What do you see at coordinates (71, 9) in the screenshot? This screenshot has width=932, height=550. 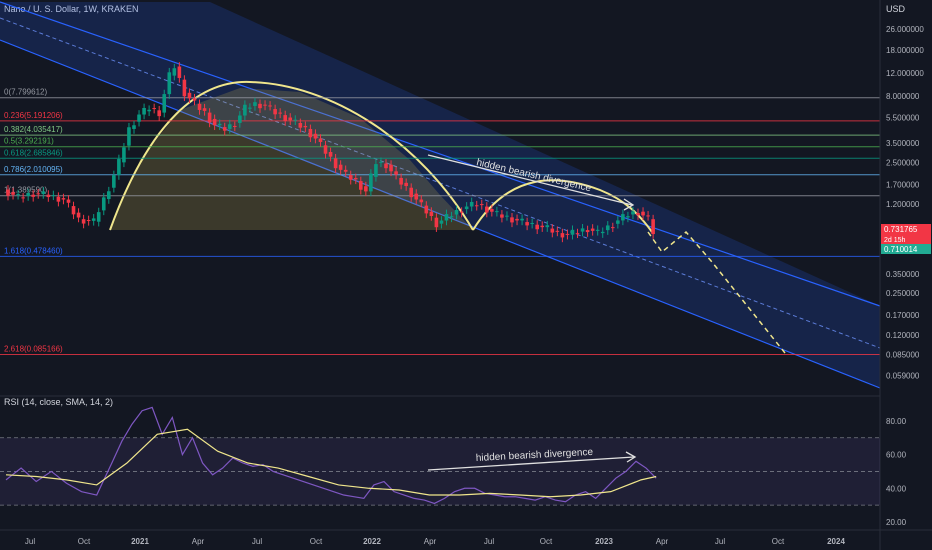 I see `chart-title: Nano / U. S. Dollar, 1W, KRAKEN` at bounding box center [71, 9].